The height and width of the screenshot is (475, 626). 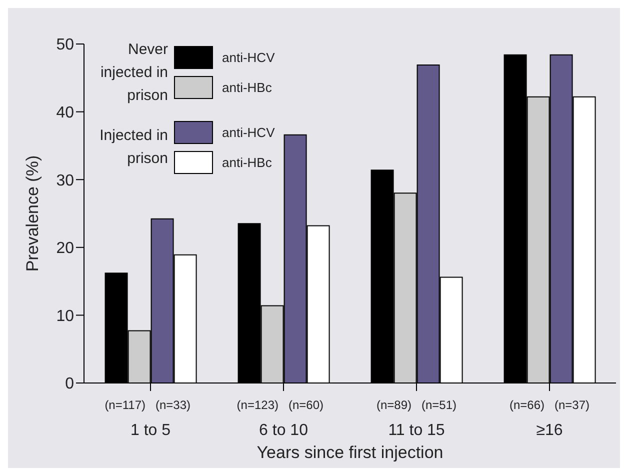 What do you see at coordinates (32, 213) in the screenshot?
I see `y-axis-title: Prevalence (%)` at bounding box center [32, 213].